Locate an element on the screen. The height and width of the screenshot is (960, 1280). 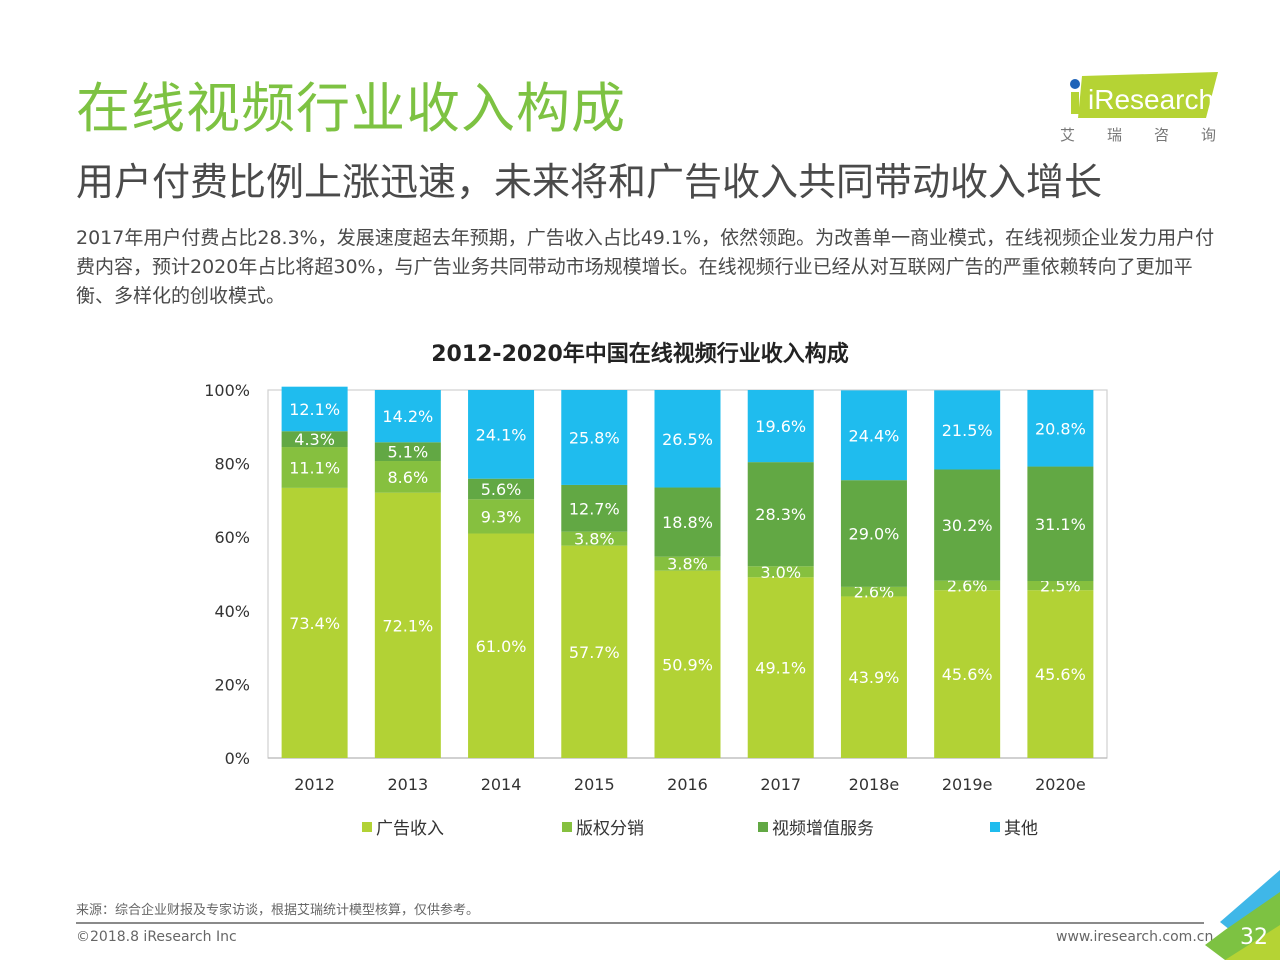
x-tick-label: 2017 is located at coordinates (780, 784).